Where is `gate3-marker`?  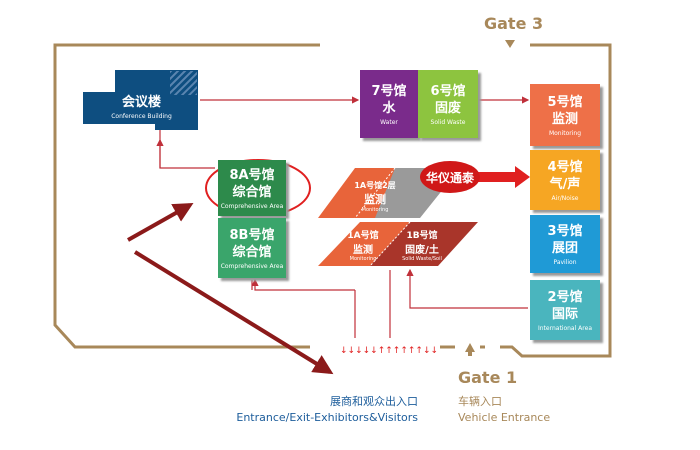 gate3-marker is located at coordinates (510, 44).